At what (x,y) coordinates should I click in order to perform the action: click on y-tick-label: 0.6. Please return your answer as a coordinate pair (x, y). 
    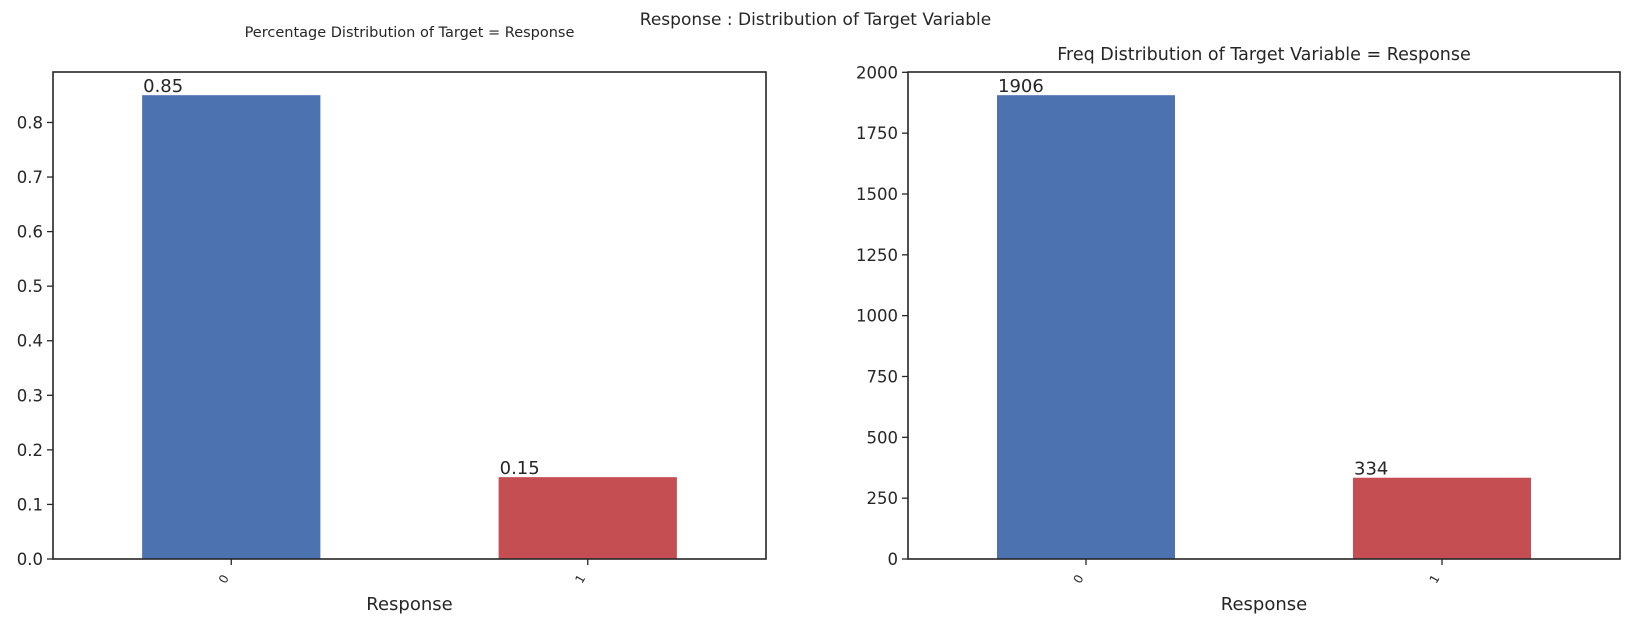
    Looking at the image, I should click on (30, 232).